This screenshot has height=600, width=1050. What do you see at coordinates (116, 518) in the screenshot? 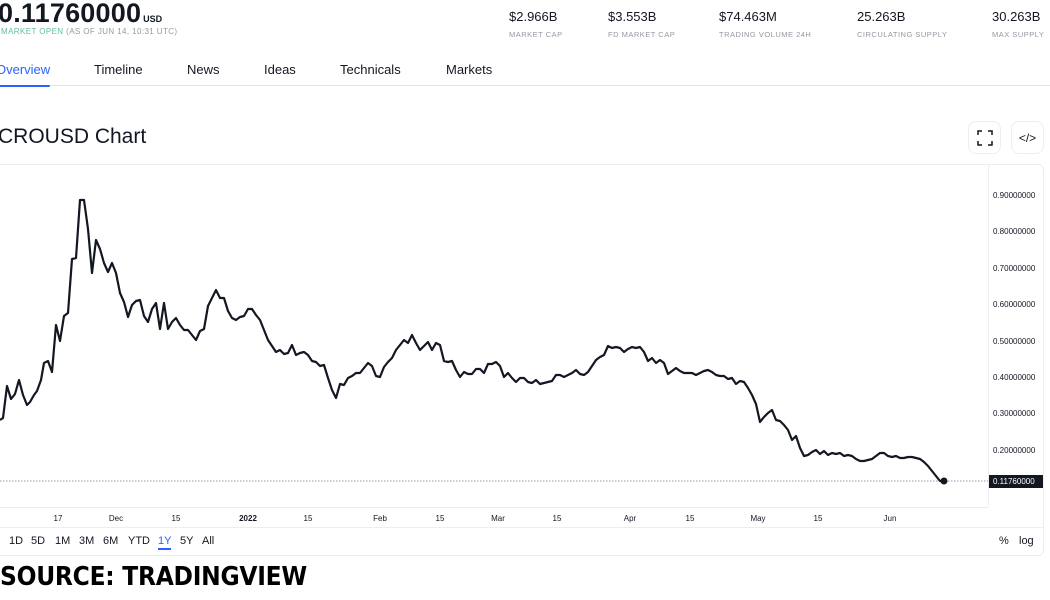
I see `x-tick: Dec` at bounding box center [116, 518].